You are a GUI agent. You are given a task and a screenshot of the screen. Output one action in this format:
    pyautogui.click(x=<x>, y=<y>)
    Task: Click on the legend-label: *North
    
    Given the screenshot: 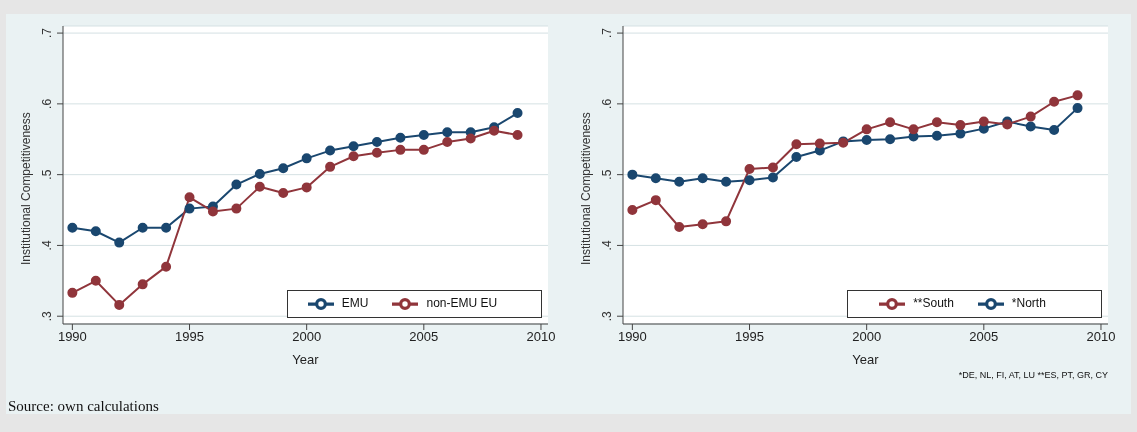 What is the action you would take?
    pyautogui.click(x=1028, y=303)
    